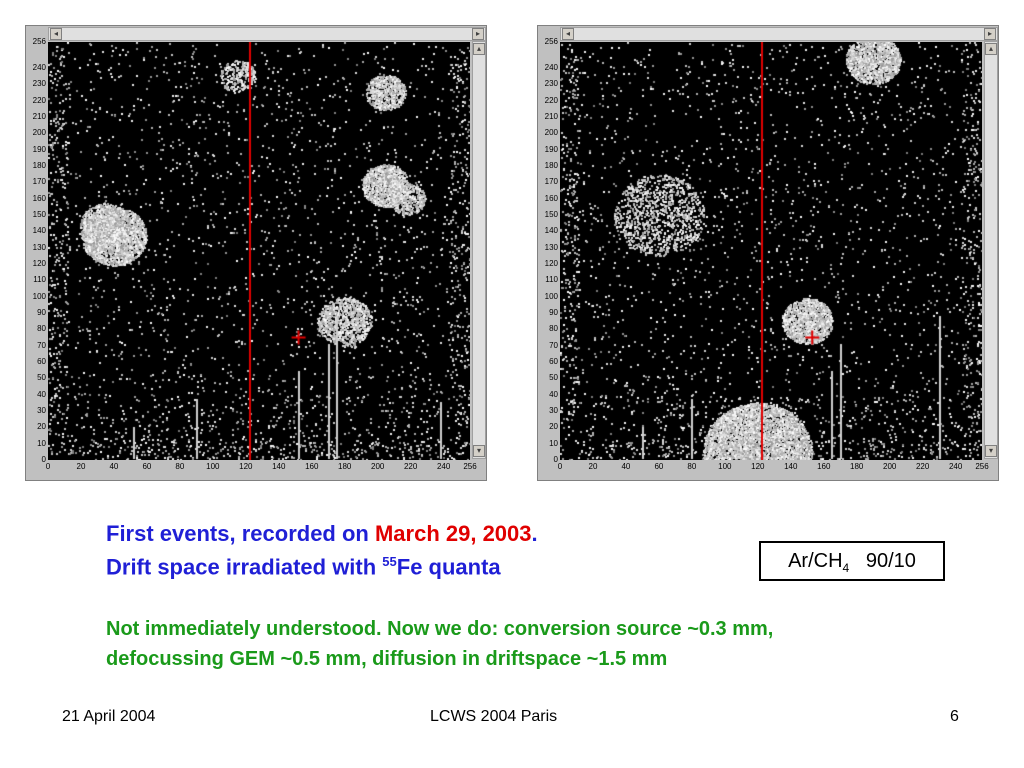  Describe the element at coordinates (56, 34) in the screenshot. I see `left-scroll-left-button: ◂` at that location.